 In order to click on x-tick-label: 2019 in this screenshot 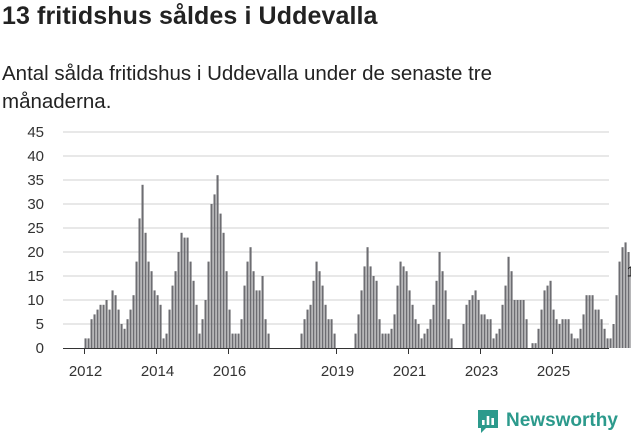, I will do `click(337, 371)`.